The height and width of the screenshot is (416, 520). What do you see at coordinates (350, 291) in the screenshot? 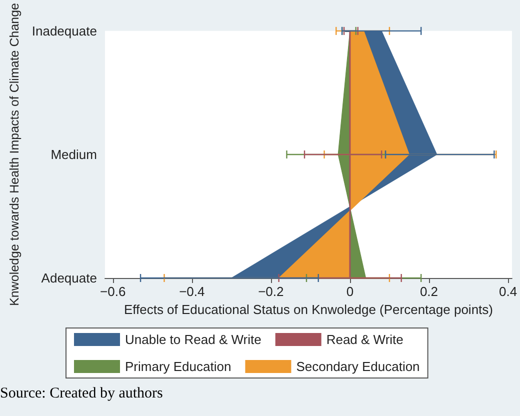
I see `x-tick-label: 0` at bounding box center [350, 291].